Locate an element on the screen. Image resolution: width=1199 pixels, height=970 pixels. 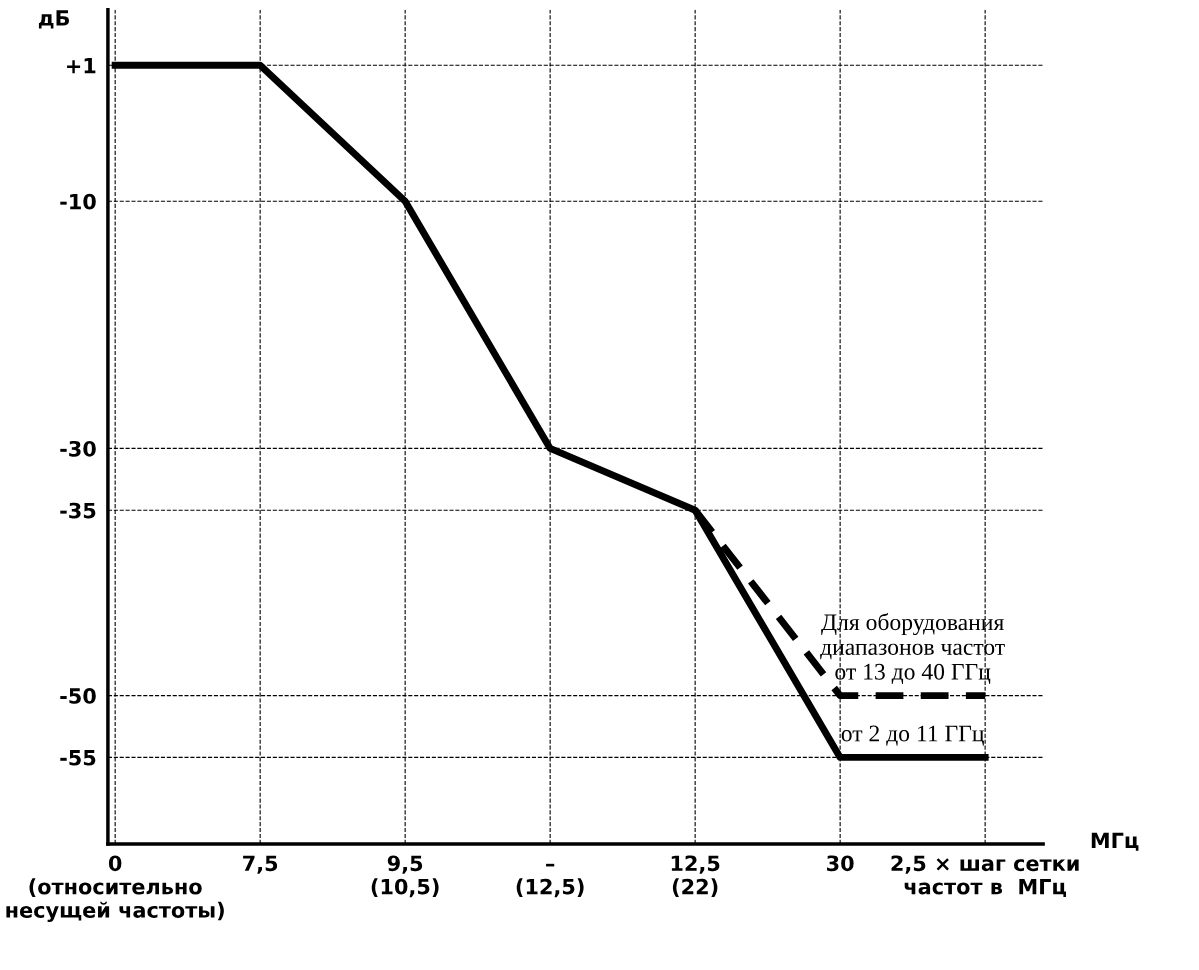
x-tick-label: 2,5 × шаг сетки частот в МГц is located at coordinates (985, 876).